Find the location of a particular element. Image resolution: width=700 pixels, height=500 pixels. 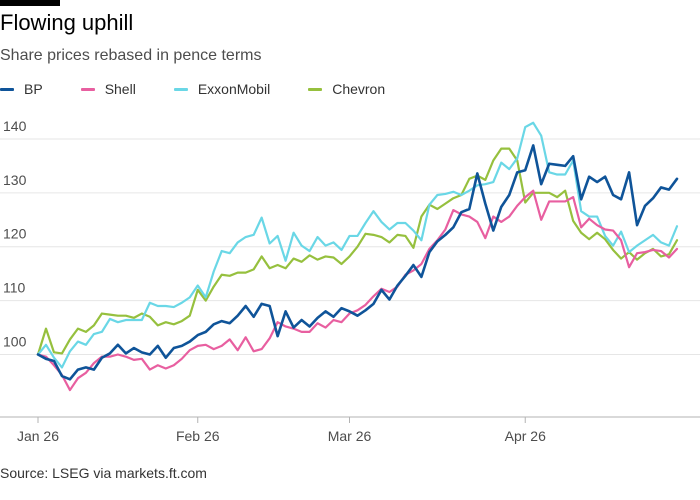

x-tick-label: Feb 26 is located at coordinates (198, 436).